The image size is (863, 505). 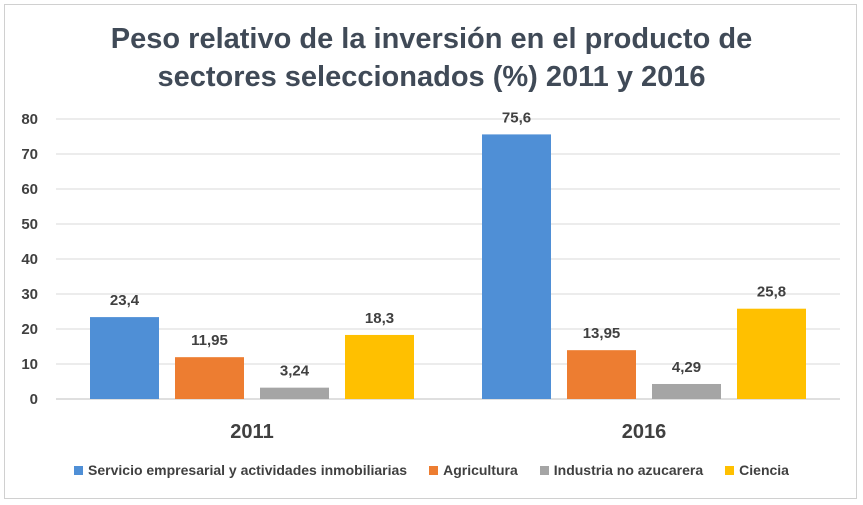 I want to click on data-label-2011-series-3: 18,3, so click(x=379, y=318).